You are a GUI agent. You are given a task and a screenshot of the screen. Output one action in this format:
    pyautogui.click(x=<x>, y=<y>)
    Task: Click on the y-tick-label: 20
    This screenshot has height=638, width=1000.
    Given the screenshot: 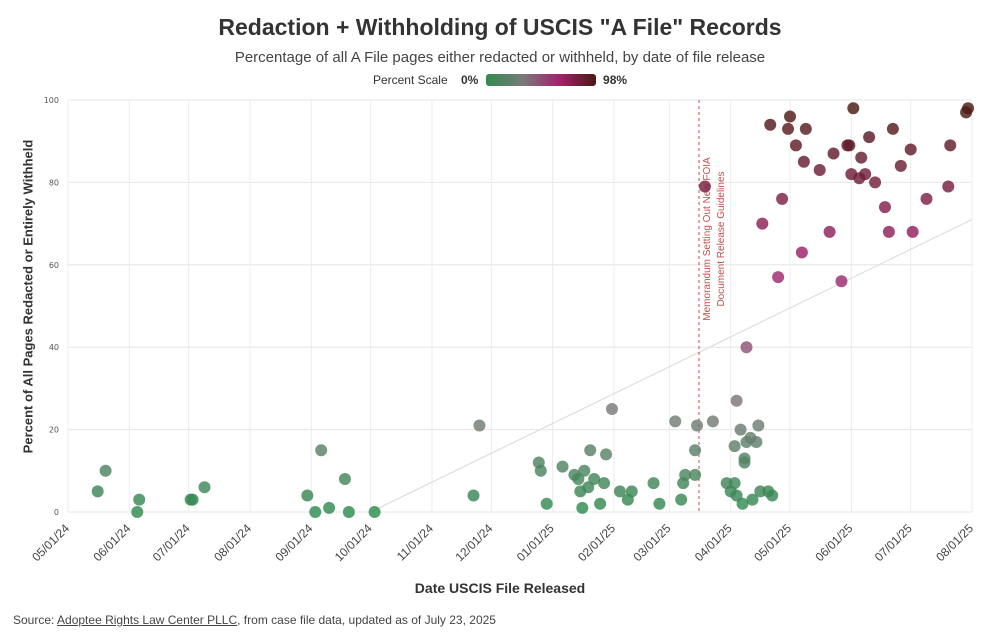 What is the action you would take?
    pyautogui.click(x=54, y=430)
    